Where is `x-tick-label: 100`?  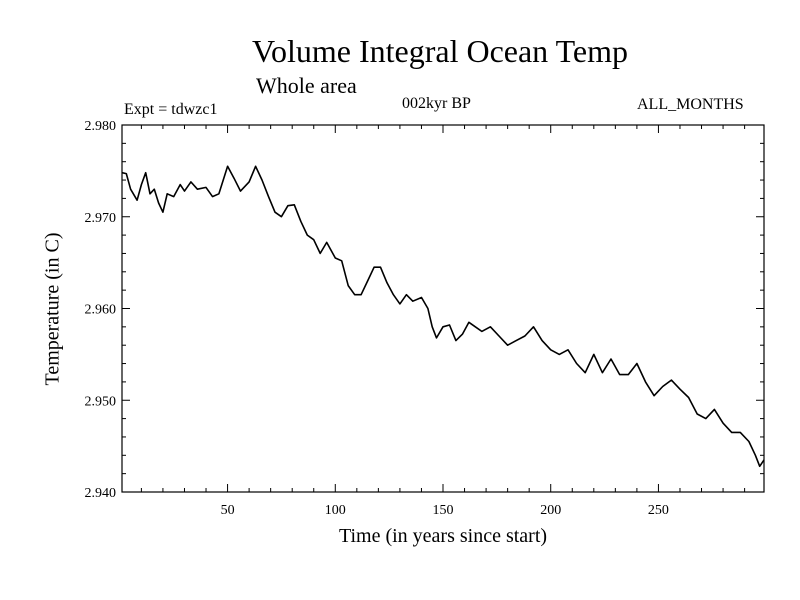 x-tick-label: 100 is located at coordinates (335, 510).